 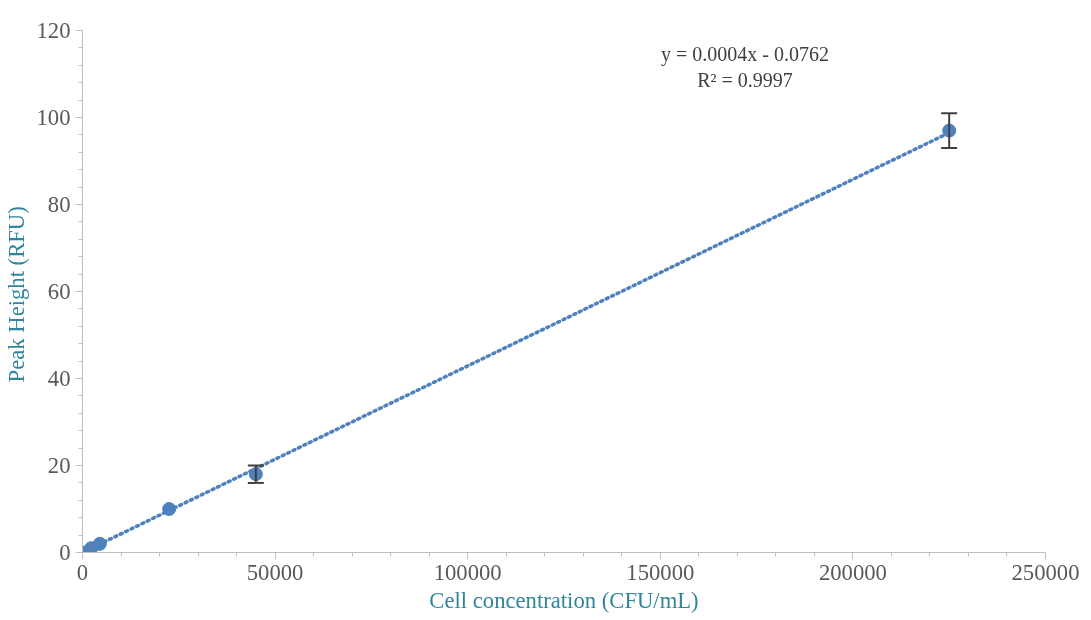 I want to click on x-tick-label: 100000, so click(x=467, y=572).